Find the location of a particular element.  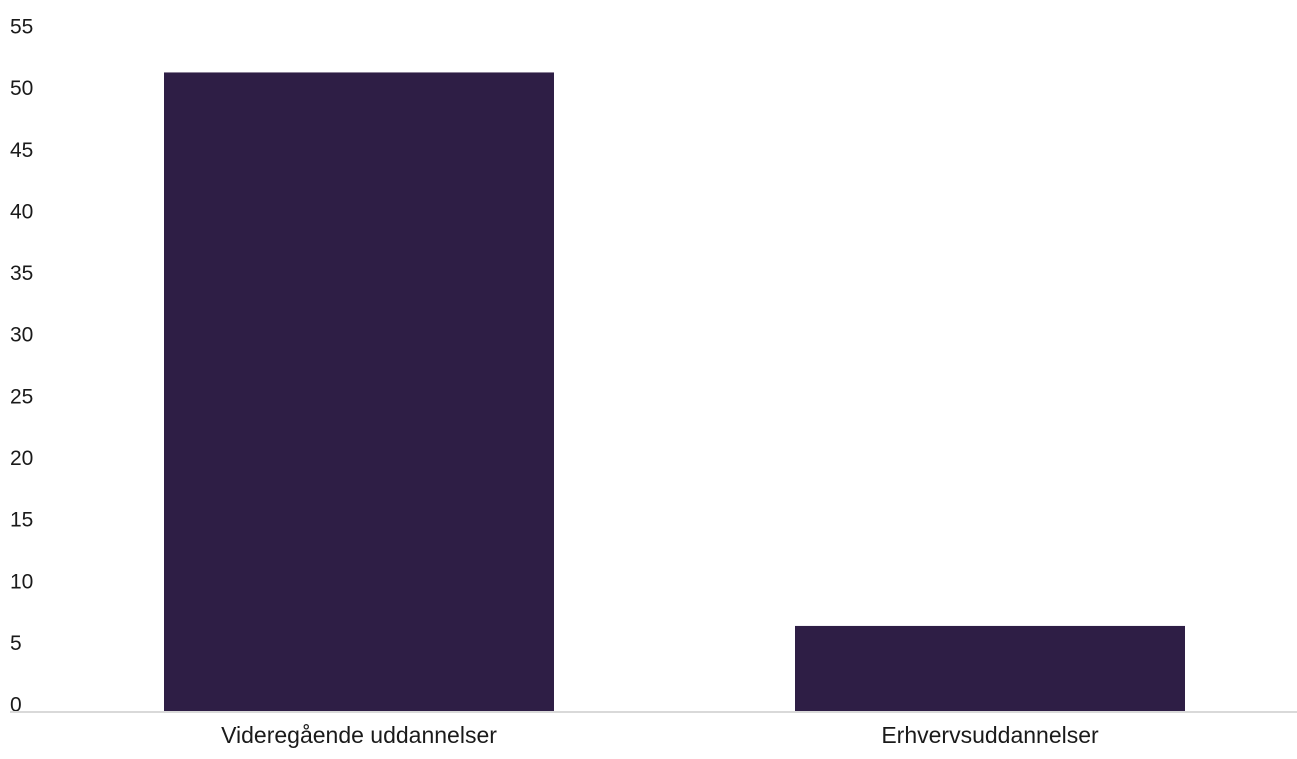

y-tick-label: 25 is located at coordinates (21, 396).